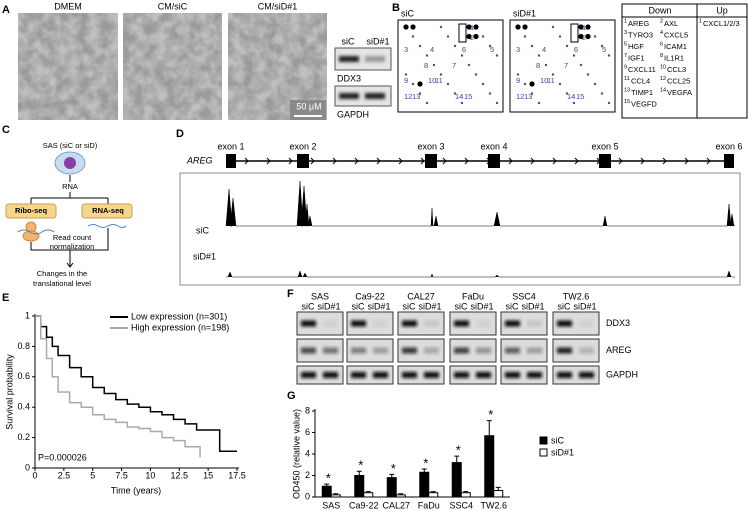 This screenshot has height=511, width=748. I want to click on spot-number: 8, so click(426, 65).